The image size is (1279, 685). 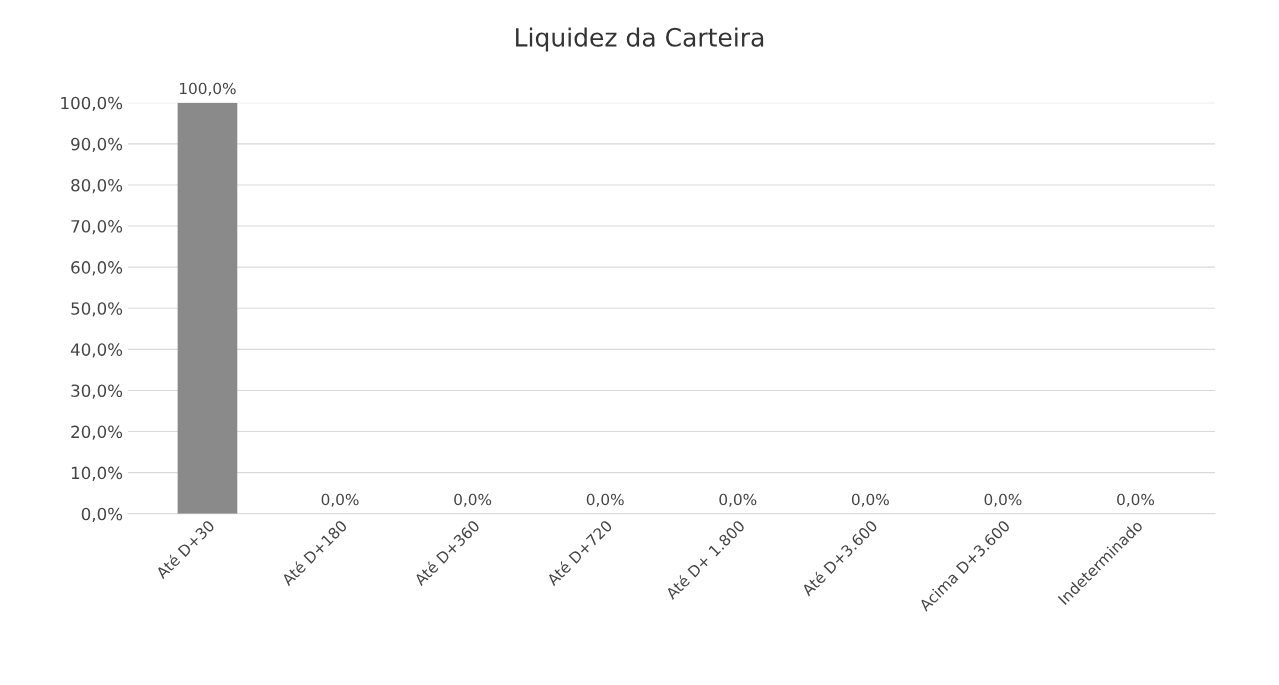 What do you see at coordinates (97, 473) in the screenshot?
I see `y-tick-label: 10,0%` at bounding box center [97, 473].